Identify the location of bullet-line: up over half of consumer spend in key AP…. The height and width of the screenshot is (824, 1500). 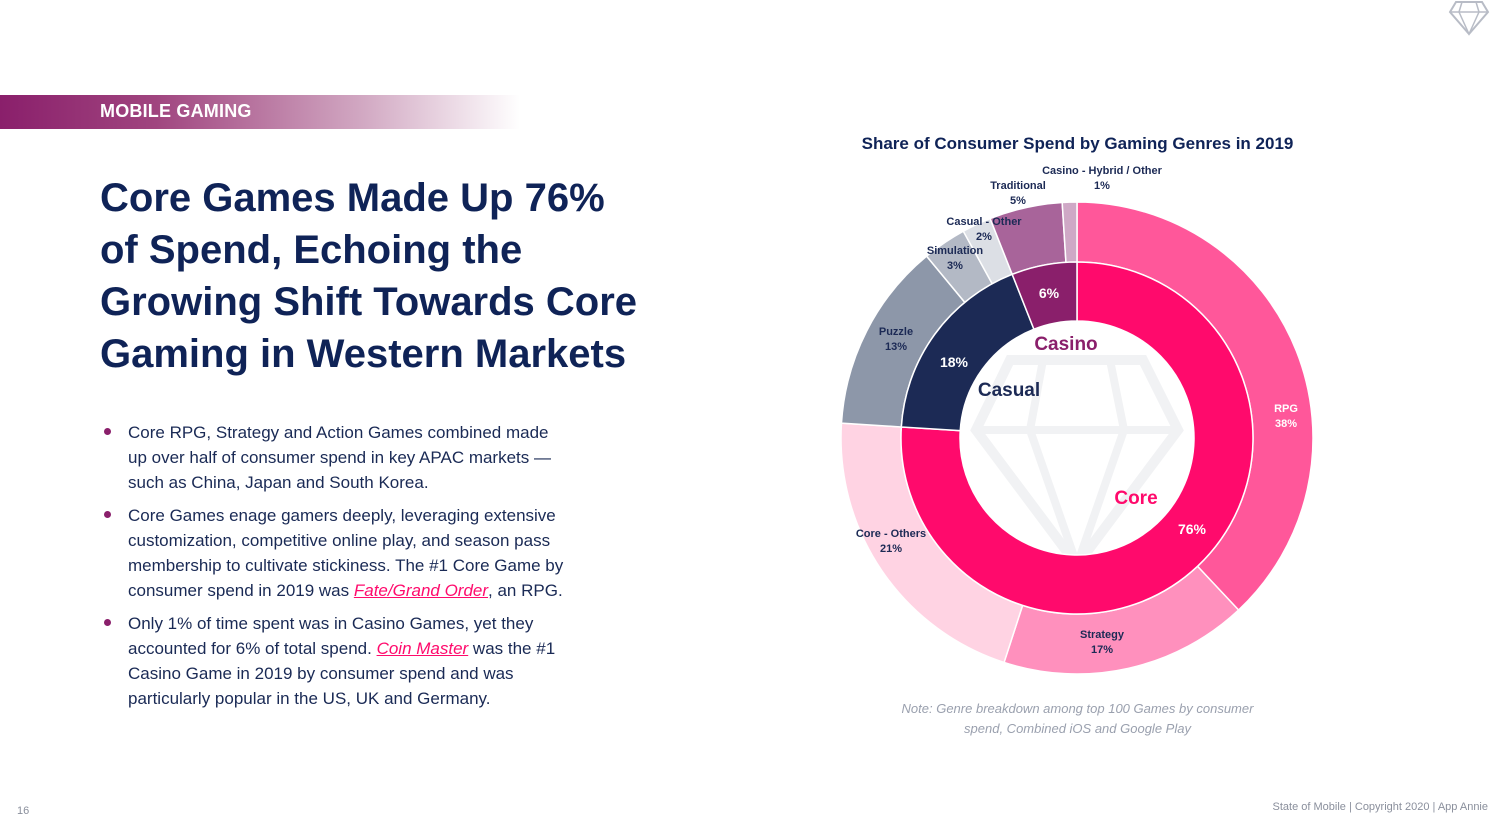
(339, 457).